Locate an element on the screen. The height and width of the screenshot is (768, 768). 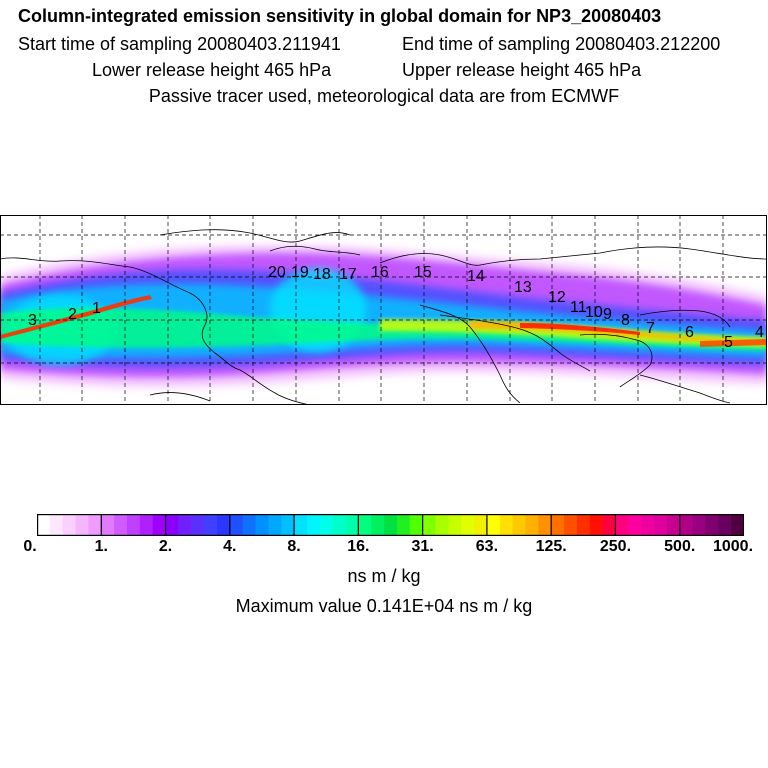
colorbar-tick-label: 1. is located at coordinates (101, 546).